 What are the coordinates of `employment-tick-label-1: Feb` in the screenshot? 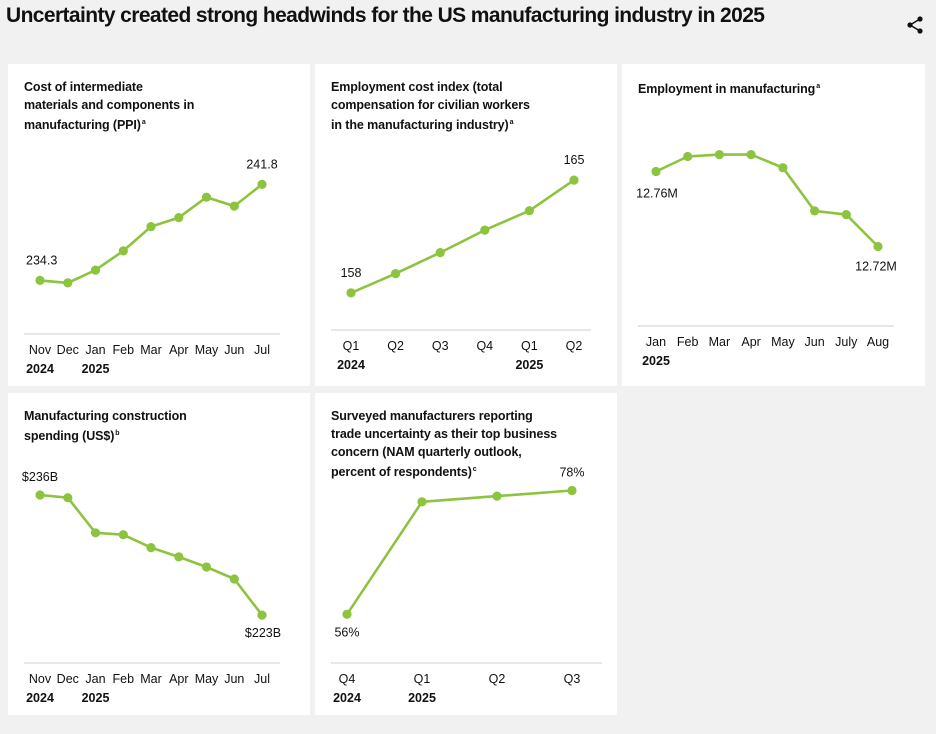 It's located at (688, 342).